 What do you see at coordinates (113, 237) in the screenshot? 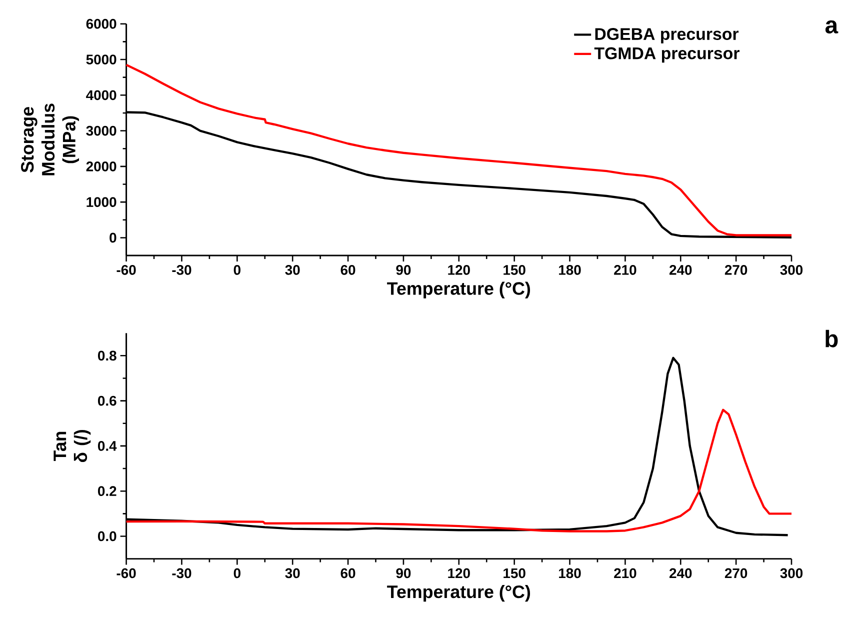
I see `y-tick-label: 0` at bounding box center [113, 237].